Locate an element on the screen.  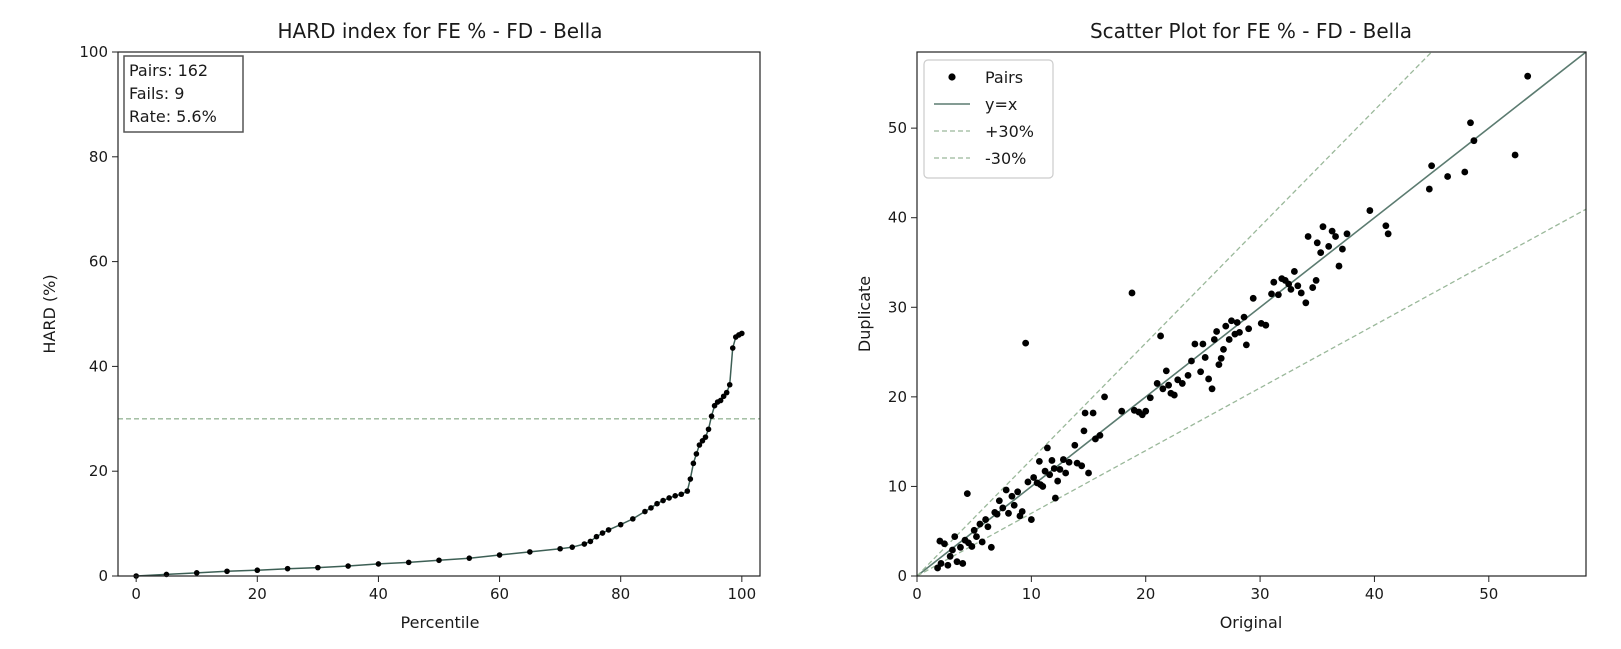
left-y-axis-label: HARD (%) is located at coordinates (49, 313).